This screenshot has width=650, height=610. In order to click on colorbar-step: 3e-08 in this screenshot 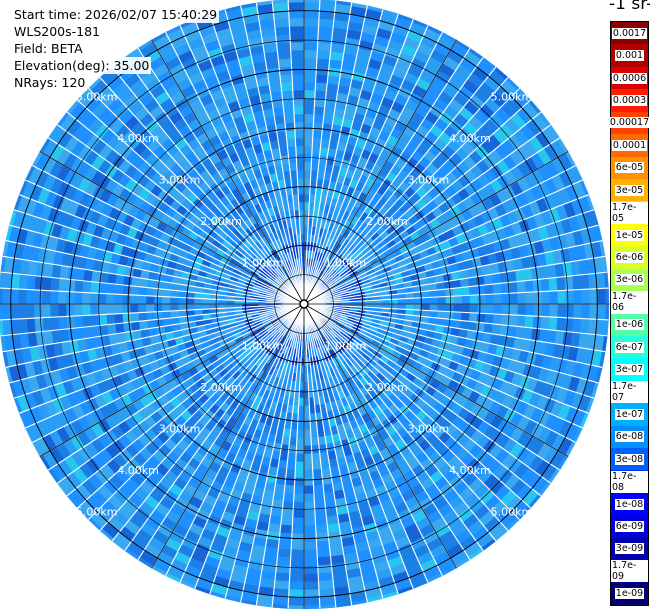, I will do `click(629, 459)`.